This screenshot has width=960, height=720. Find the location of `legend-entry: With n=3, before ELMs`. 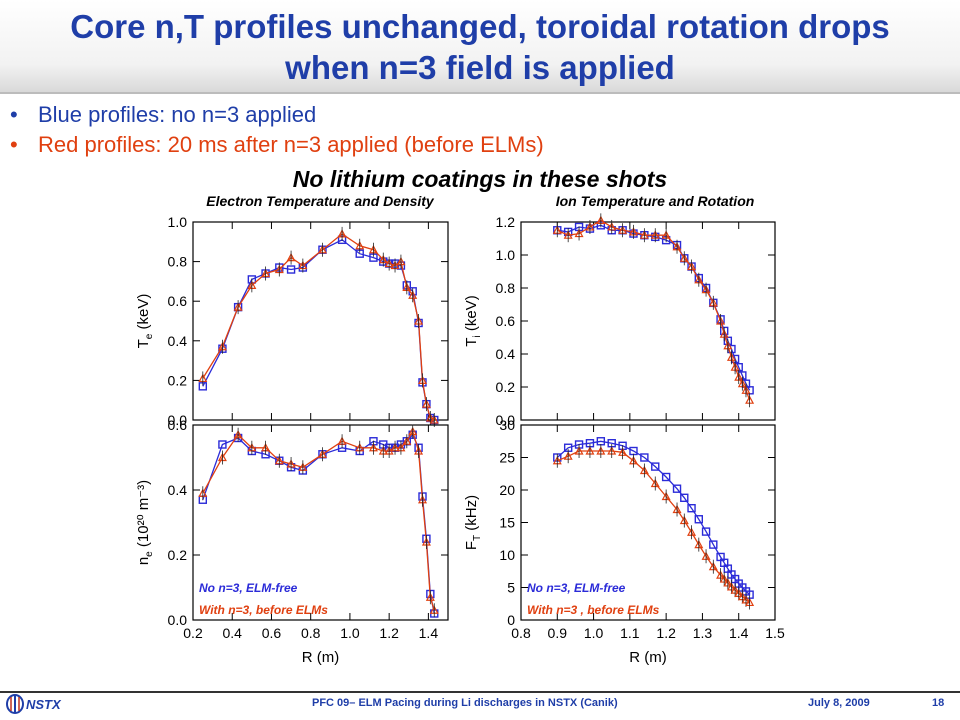

legend-entry: With n=3, before ELMs is located at coordinates (263, 610).